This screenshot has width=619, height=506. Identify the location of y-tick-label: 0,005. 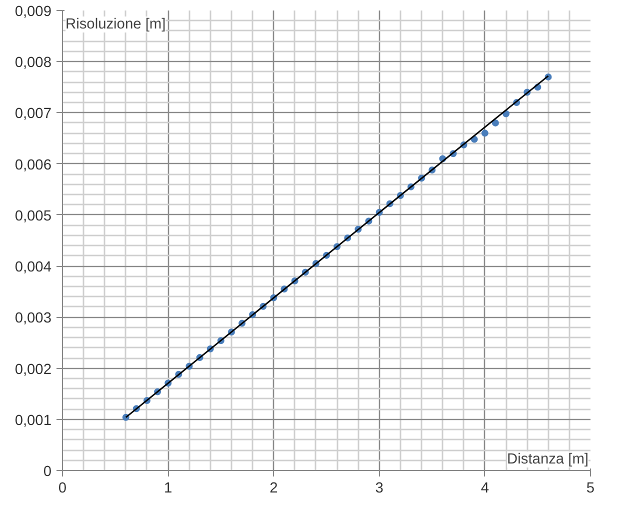
(33, 216).